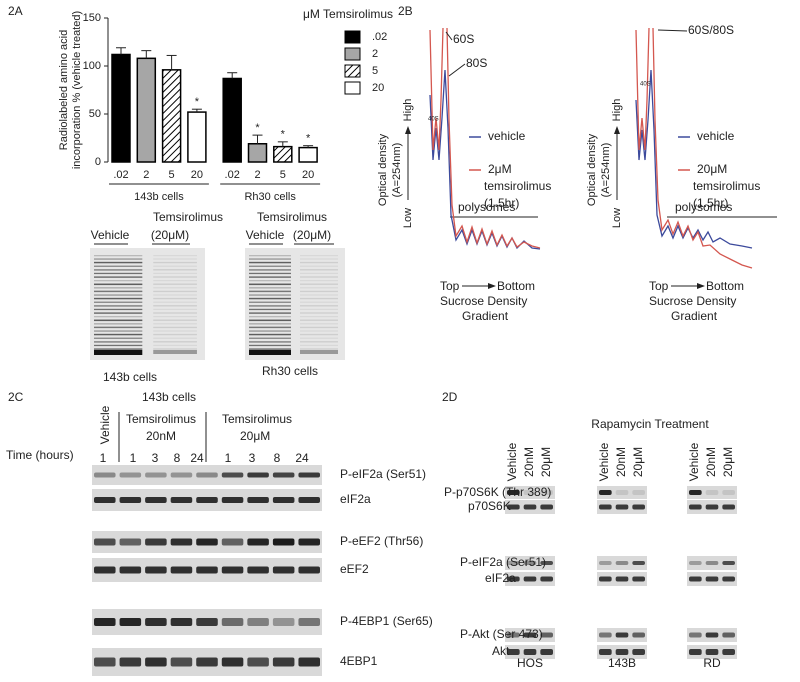 The height and width of the screenshot is (682, 800). Describe the element at coordinates (147, 304) in the screenshot. I see `gel` at that location.